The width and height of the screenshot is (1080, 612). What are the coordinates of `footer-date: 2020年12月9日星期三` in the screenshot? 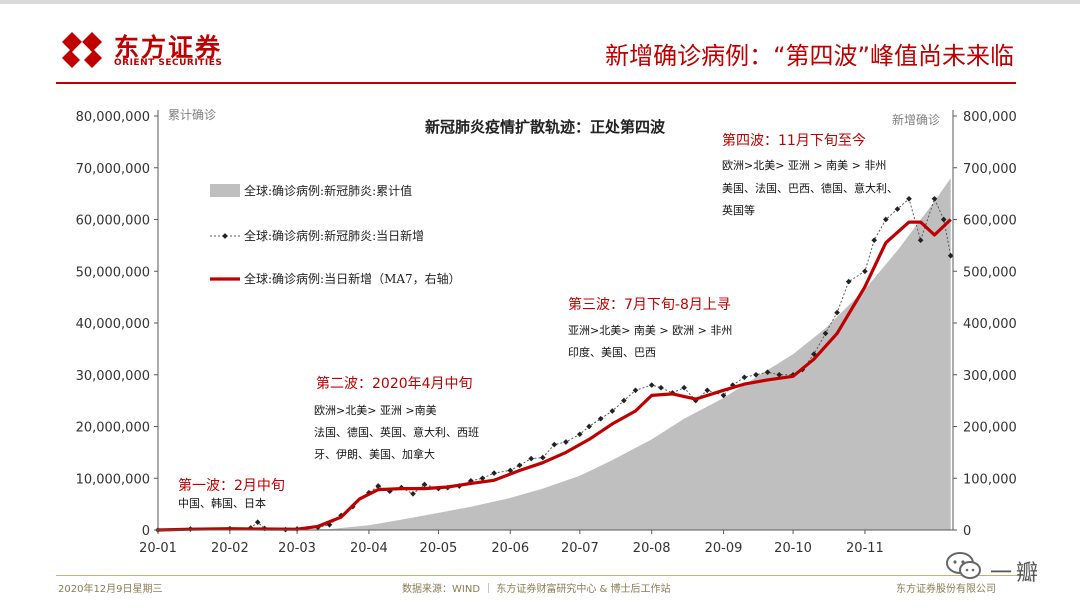 It's located at (110, 589).